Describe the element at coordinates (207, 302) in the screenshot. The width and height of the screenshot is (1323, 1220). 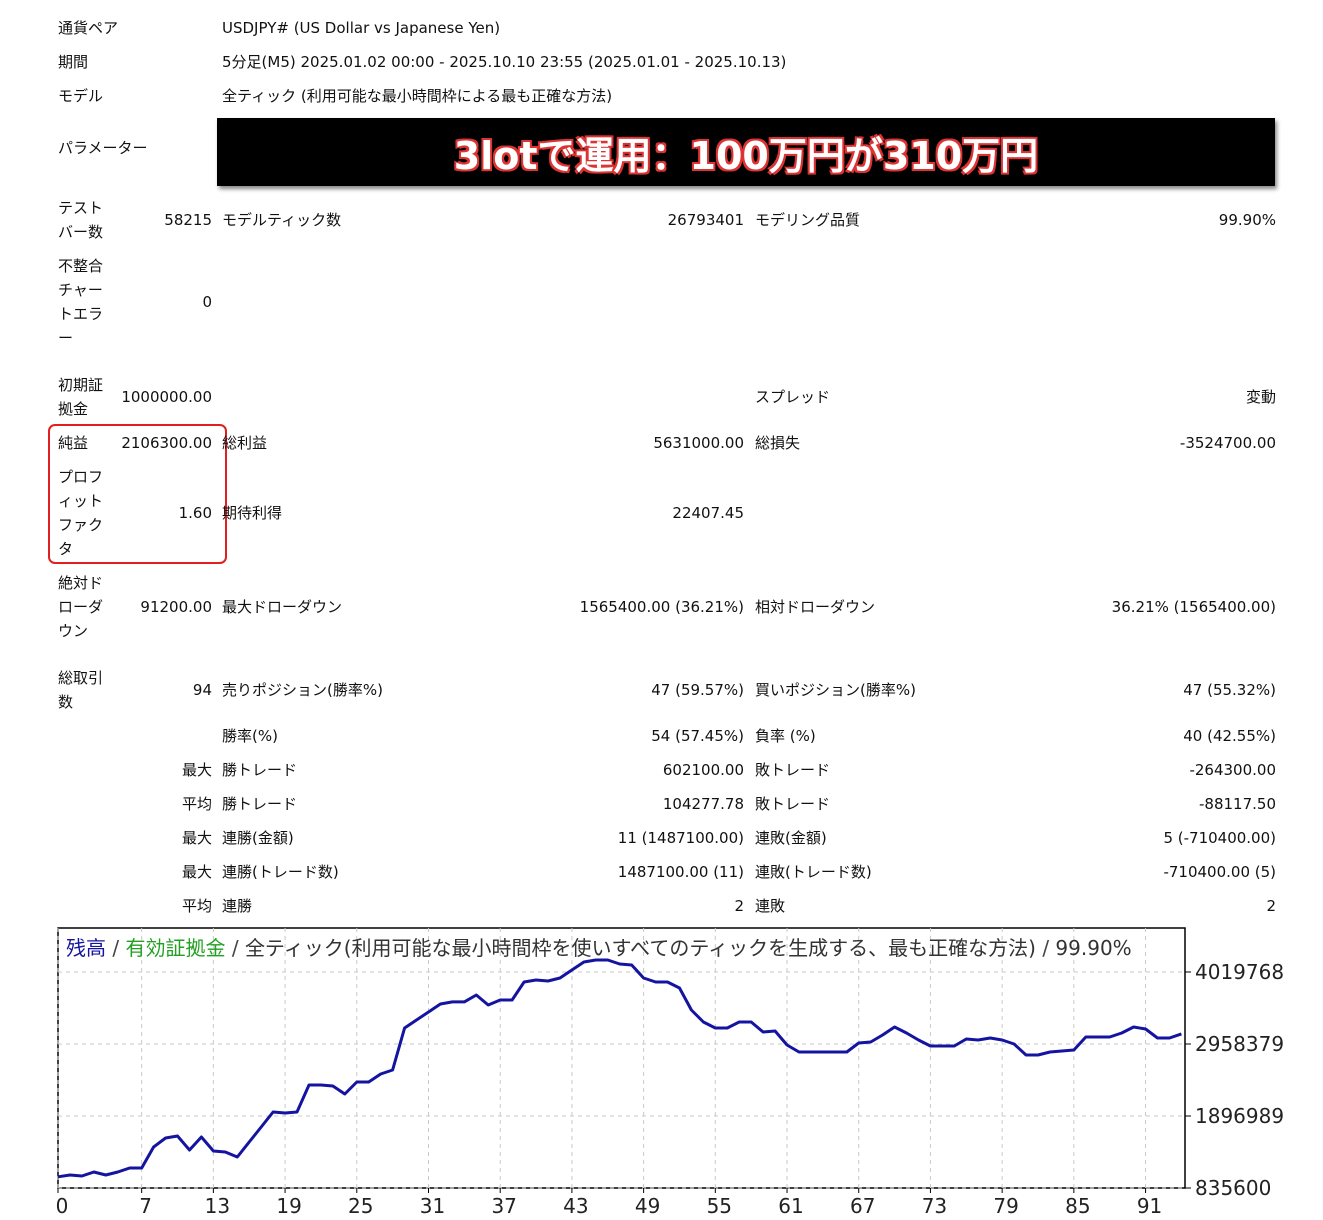
I see `row-value: 0` at that location.